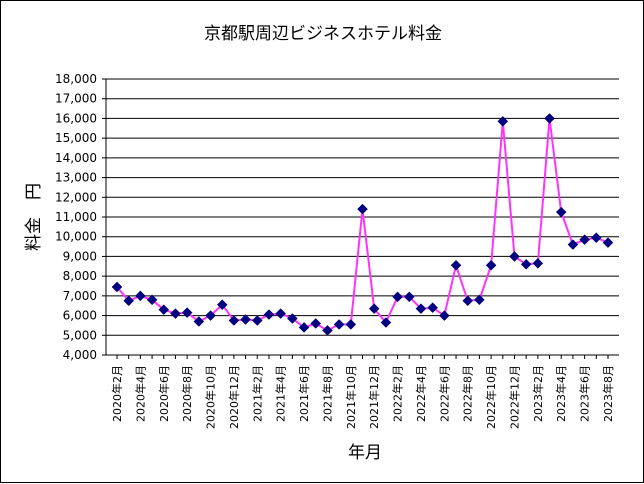 Image resolution: width=644 pixels, height=484 pixels. Describe the element at coordinates (585, 393) in the screenshot. I see `x-tick-label: 2023年6月` at that location.